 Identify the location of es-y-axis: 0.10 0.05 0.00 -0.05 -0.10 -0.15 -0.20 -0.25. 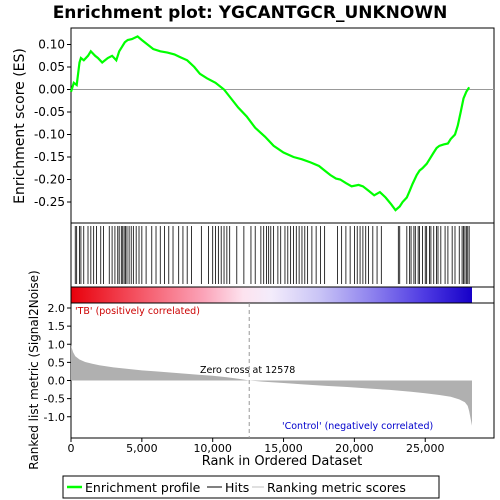
(52, 123).